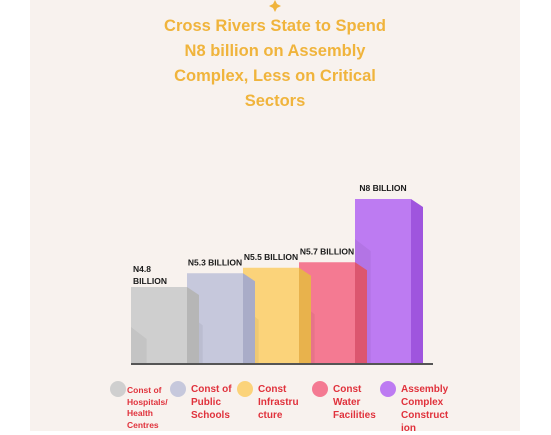 This screenshot has width=551, height=435. I want to click on bar, so click(159, 325).